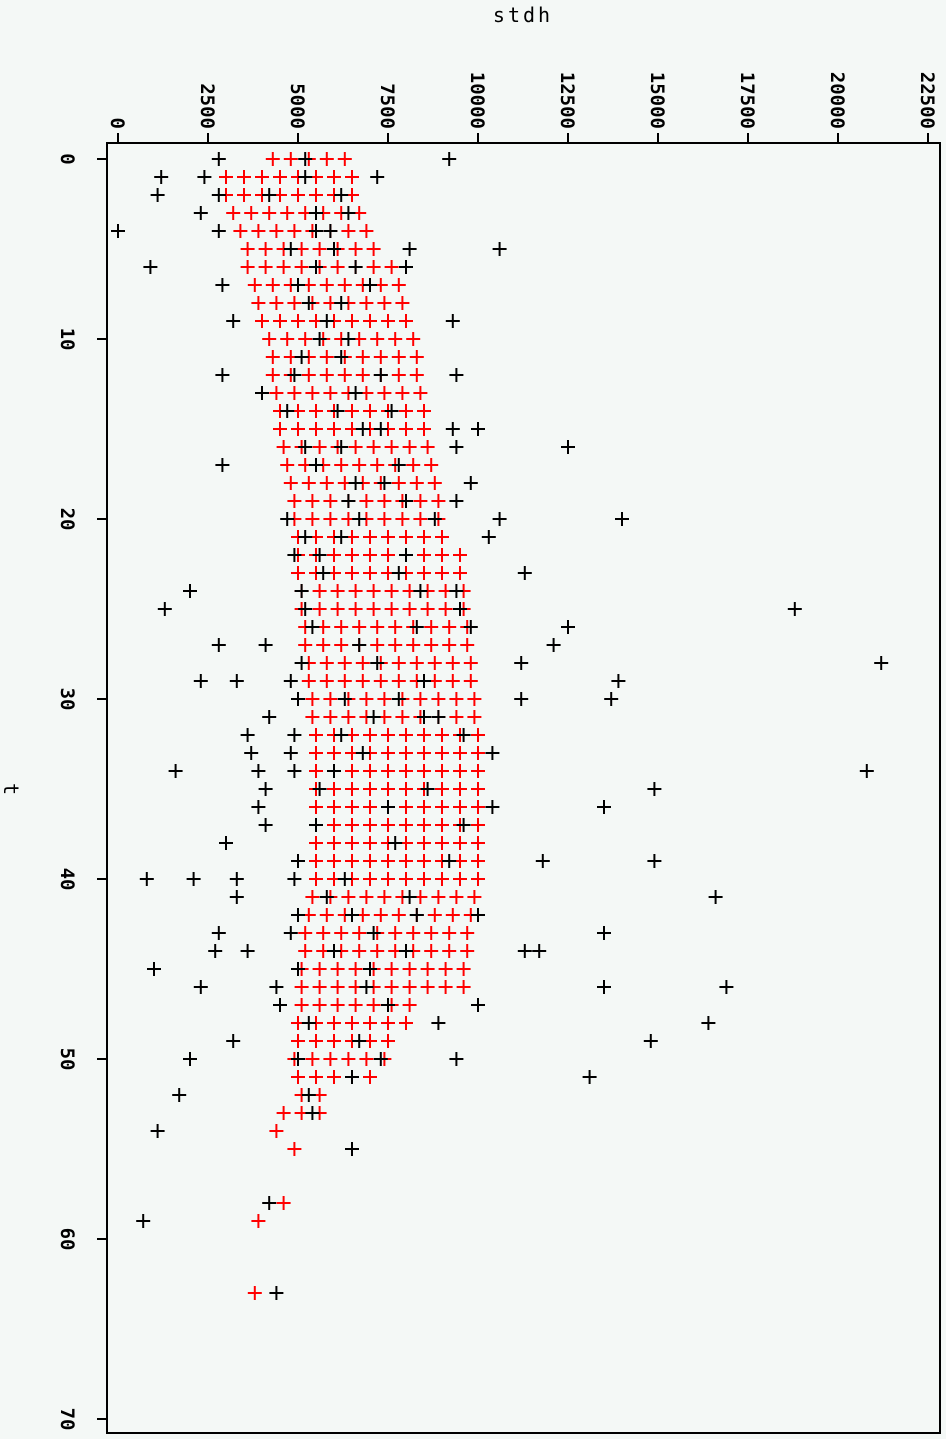 This screenshot has height=1439, width=946. I want to click on y-tick-label: 22500, so click(927, 100).